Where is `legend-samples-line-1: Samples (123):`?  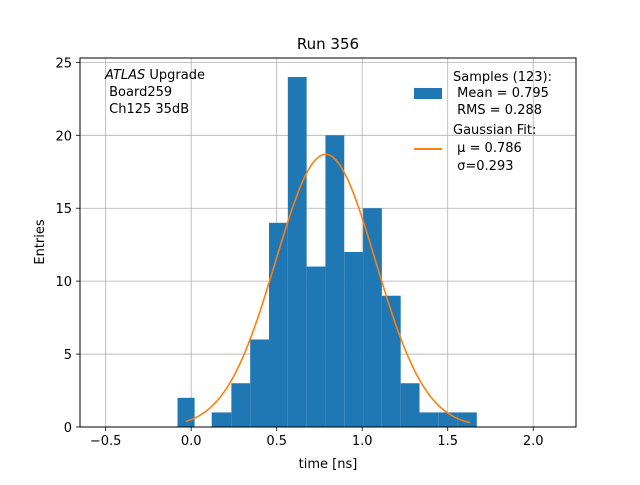 legend-samples-line-1: Samples (123): is located at coordinates (502, 77).